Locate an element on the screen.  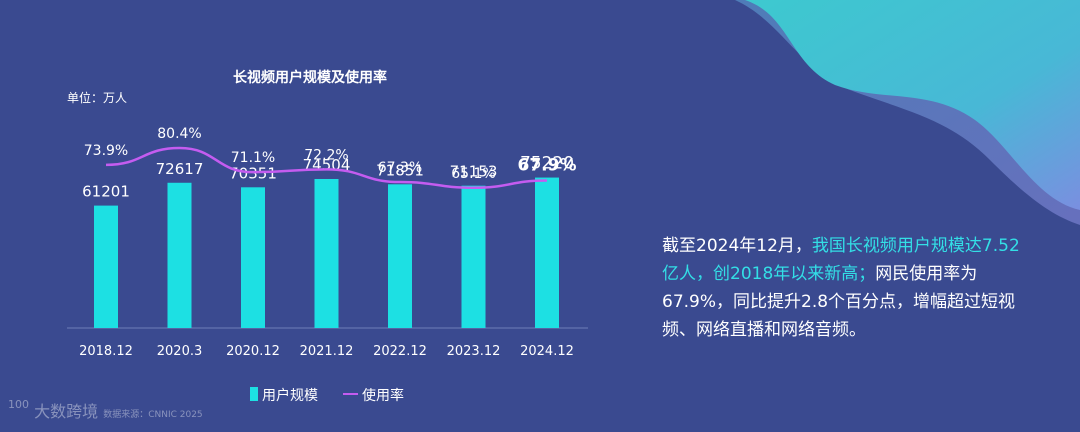
bar-value-label: 71851 is located at coordinates (400, 170).